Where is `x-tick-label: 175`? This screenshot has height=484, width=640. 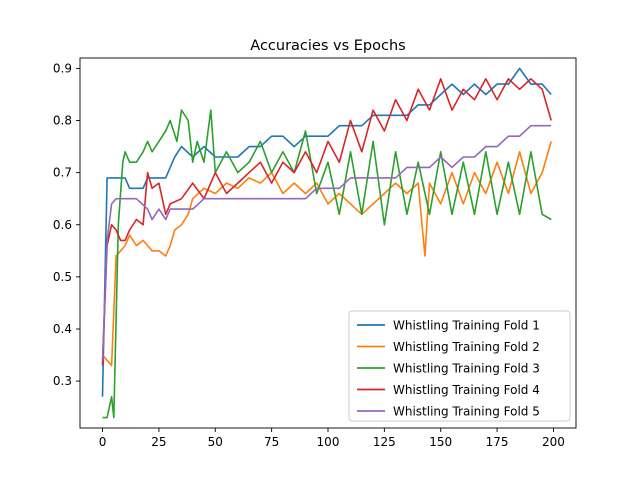
x-tick-label: 175 is located at coordinates (497, 442).